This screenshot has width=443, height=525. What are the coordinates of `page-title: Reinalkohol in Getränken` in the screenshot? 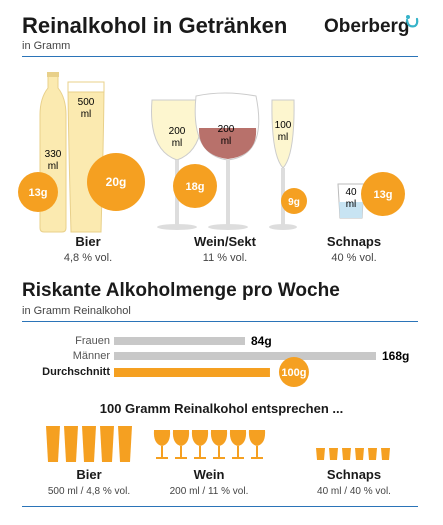 It's located at (155, 25).